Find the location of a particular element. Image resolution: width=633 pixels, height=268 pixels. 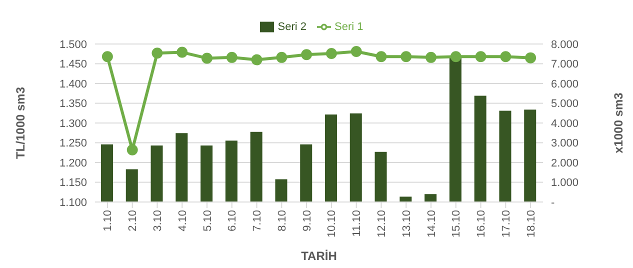

x-axis-title: TARİH is located at coordinates (319, 256).